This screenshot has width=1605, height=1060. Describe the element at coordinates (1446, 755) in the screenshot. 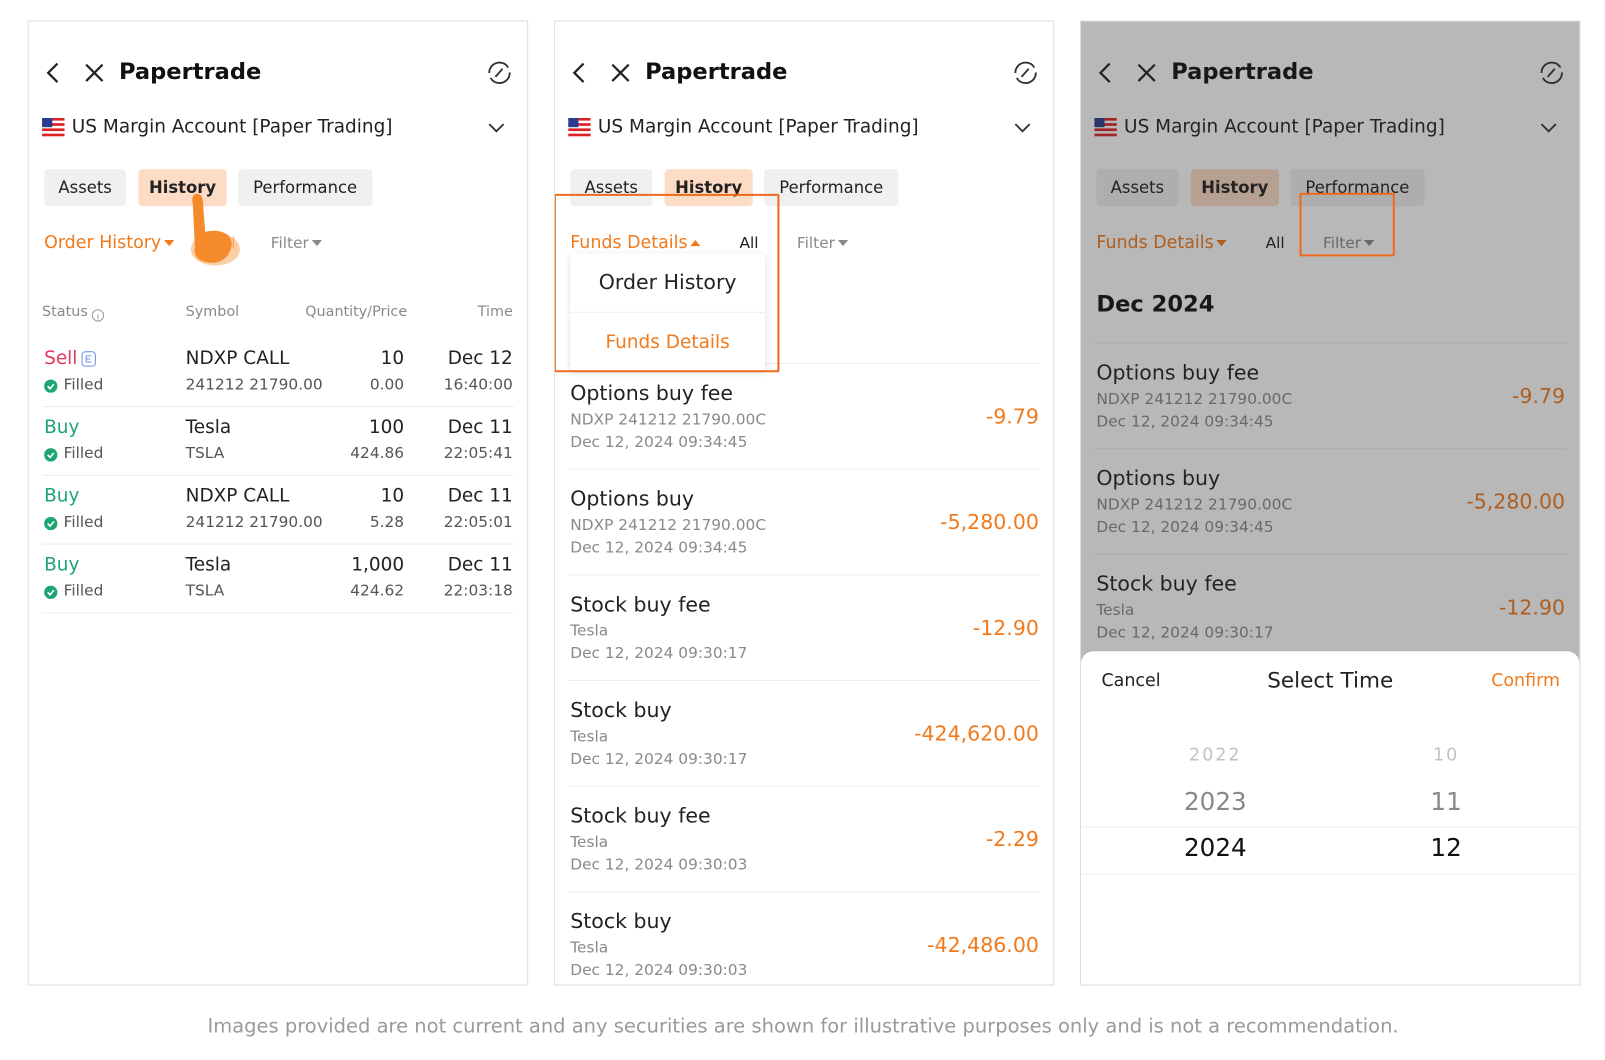

I see `month-option: 10` at that location.